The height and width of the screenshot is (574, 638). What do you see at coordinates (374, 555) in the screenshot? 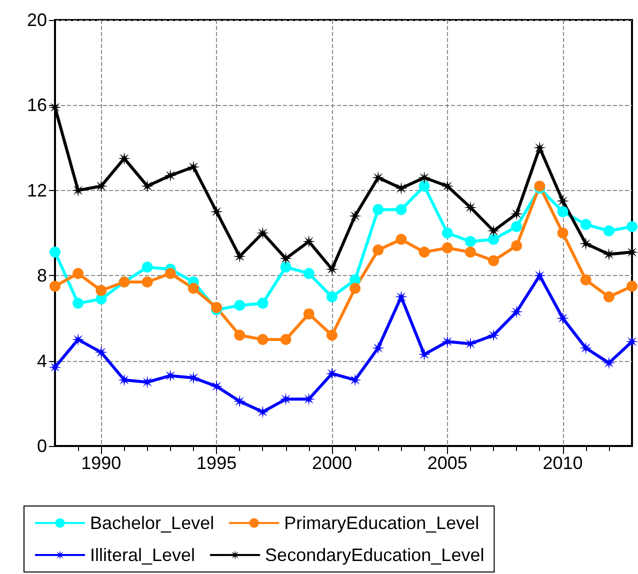
I see `legend-label: SecondaryEducation_Level` at bounding box center [374, 555].